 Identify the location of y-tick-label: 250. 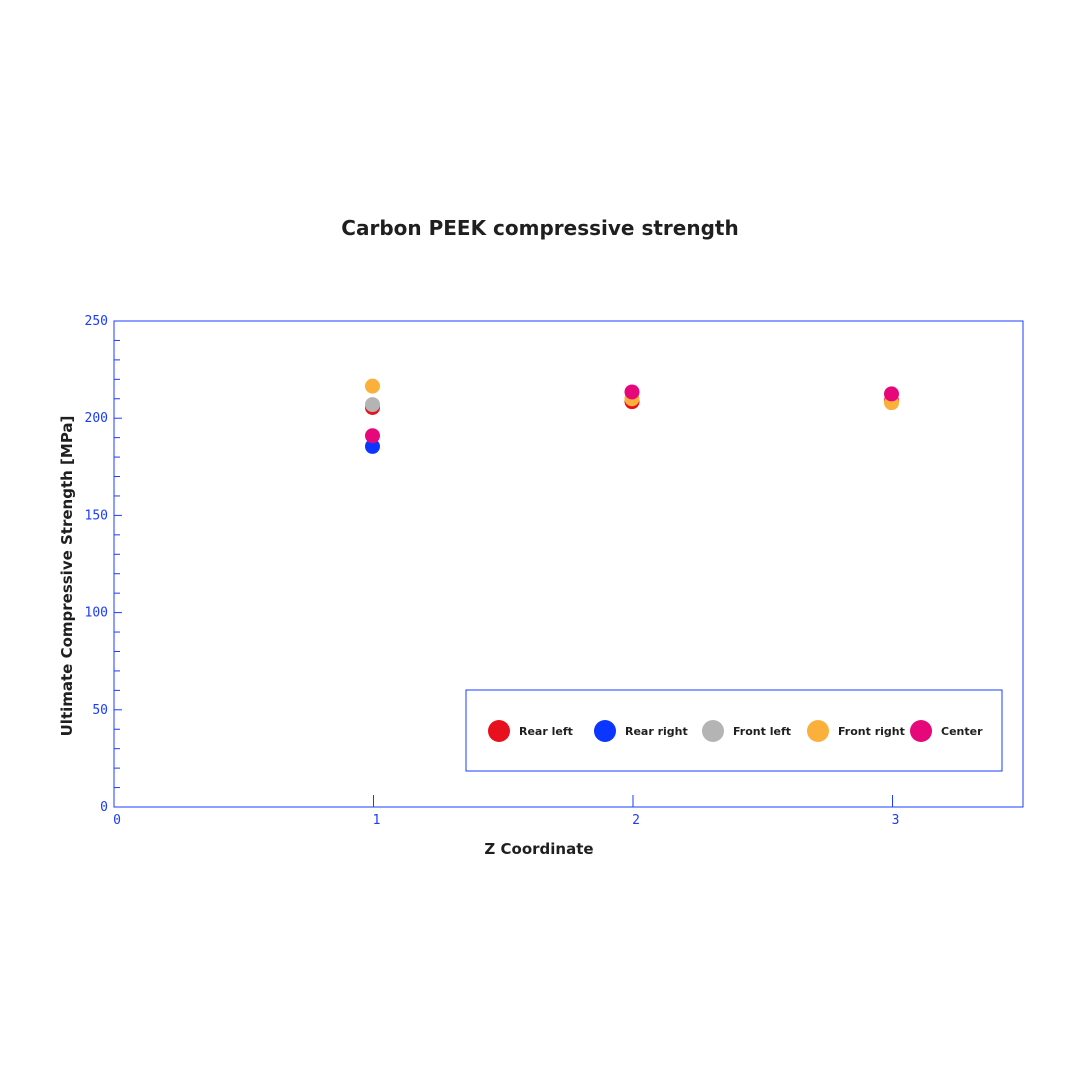
(96, 321).